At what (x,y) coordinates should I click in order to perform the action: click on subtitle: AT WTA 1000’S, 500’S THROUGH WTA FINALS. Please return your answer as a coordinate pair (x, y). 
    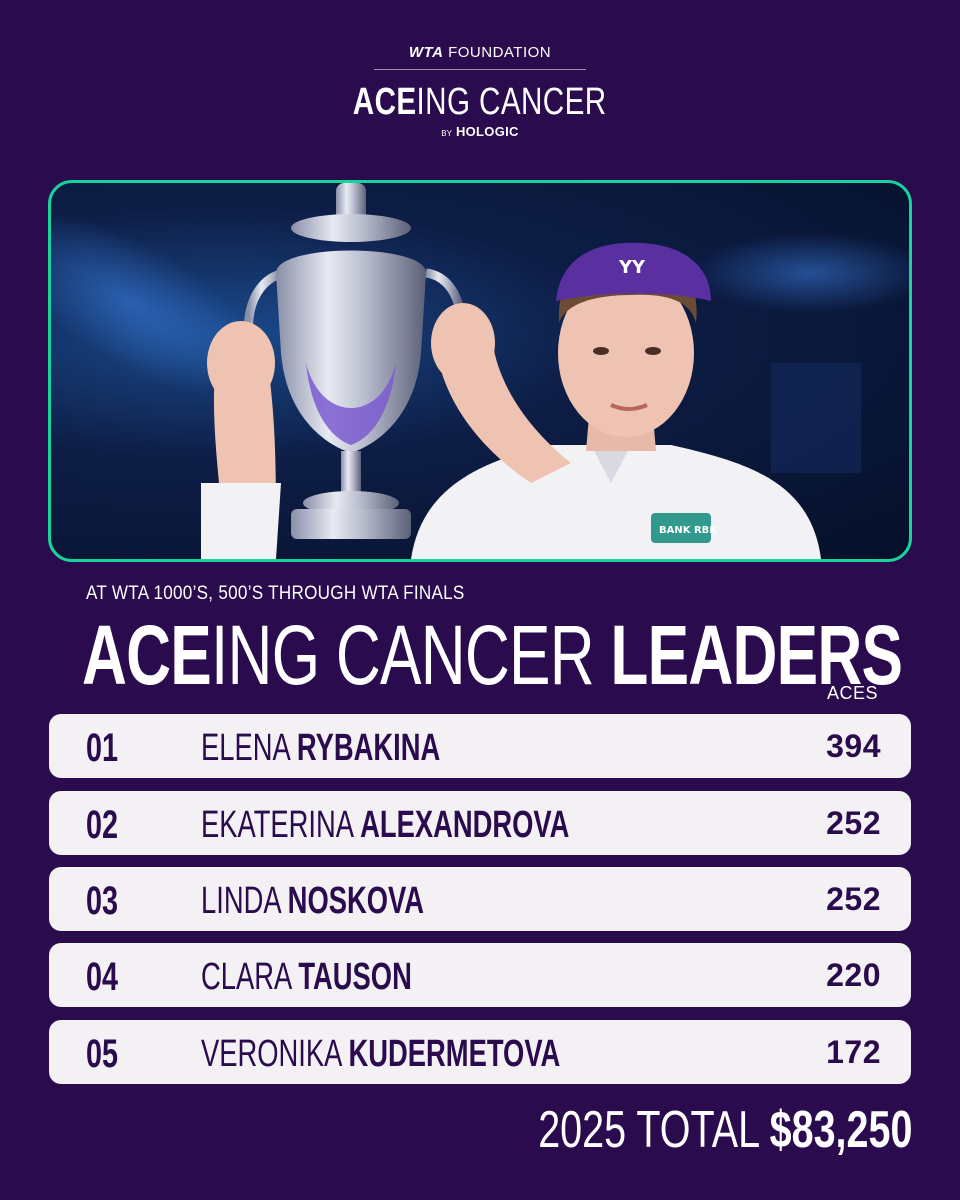
    Looking at the image, I should click on (275, 593).